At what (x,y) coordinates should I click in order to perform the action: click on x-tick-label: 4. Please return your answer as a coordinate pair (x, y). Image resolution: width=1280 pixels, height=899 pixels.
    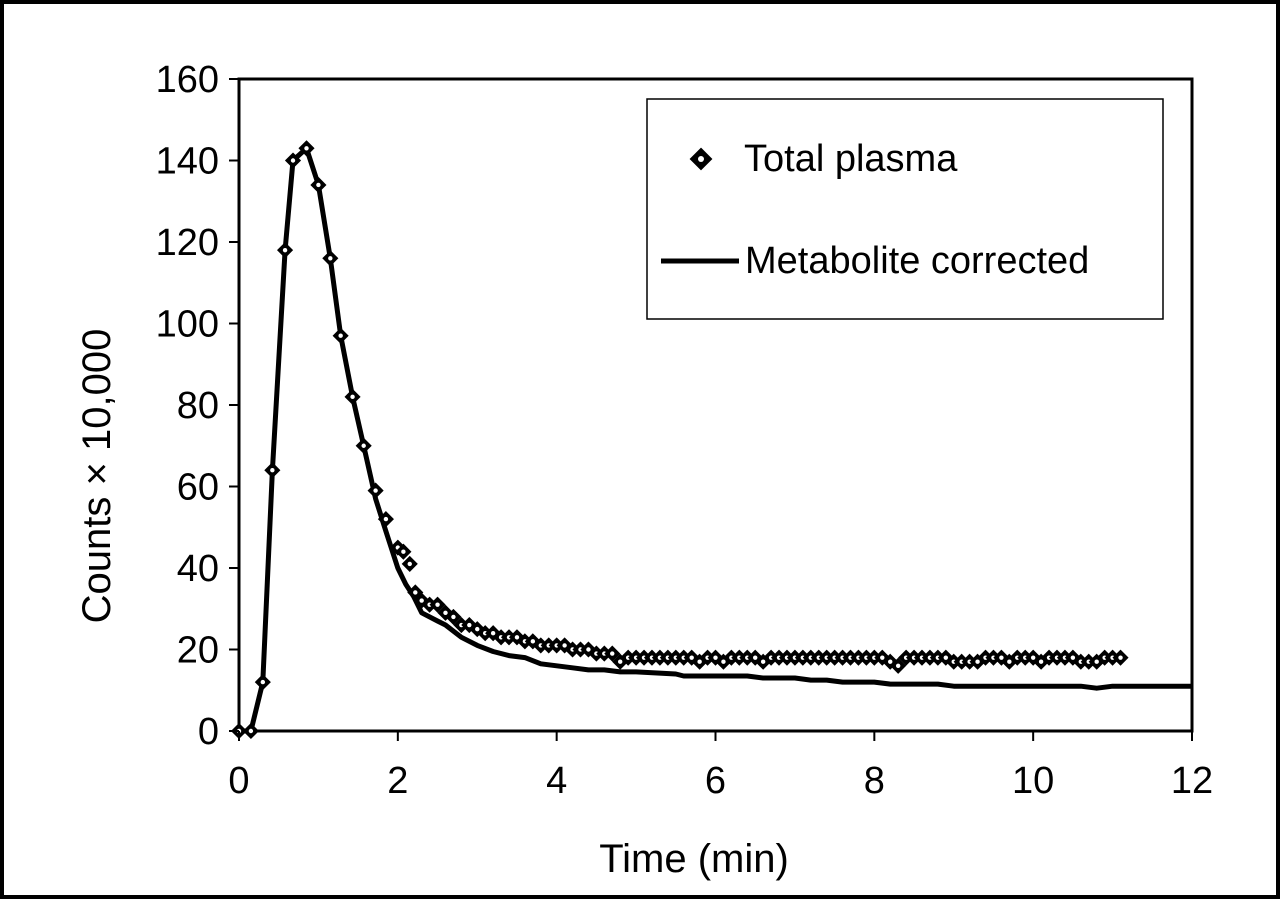
    Looking at the image, I should click on (556, 781).